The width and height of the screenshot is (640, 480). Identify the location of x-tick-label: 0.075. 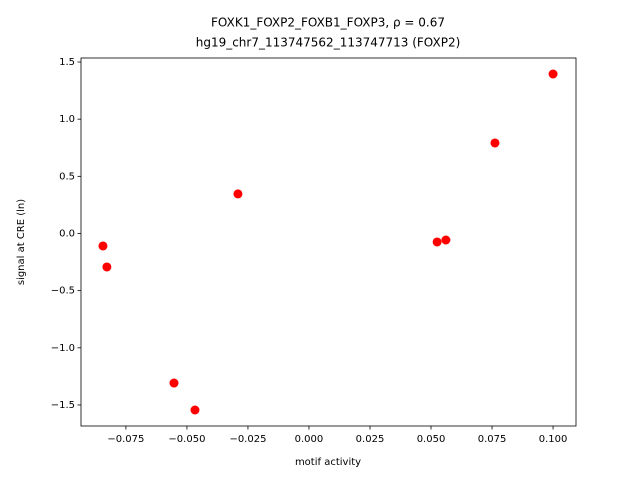
(492, 439).